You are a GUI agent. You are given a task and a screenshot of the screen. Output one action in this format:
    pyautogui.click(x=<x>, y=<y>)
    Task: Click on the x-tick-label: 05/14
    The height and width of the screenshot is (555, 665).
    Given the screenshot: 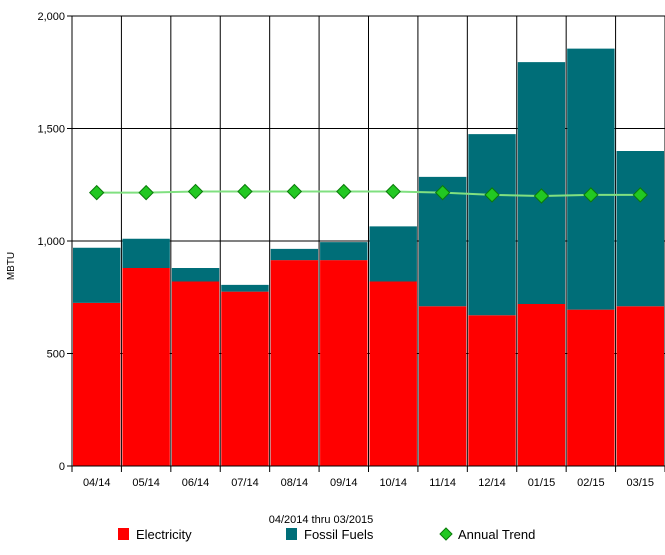 What is the action you would take?
    pyautogui.click(x=146, y=483)
    